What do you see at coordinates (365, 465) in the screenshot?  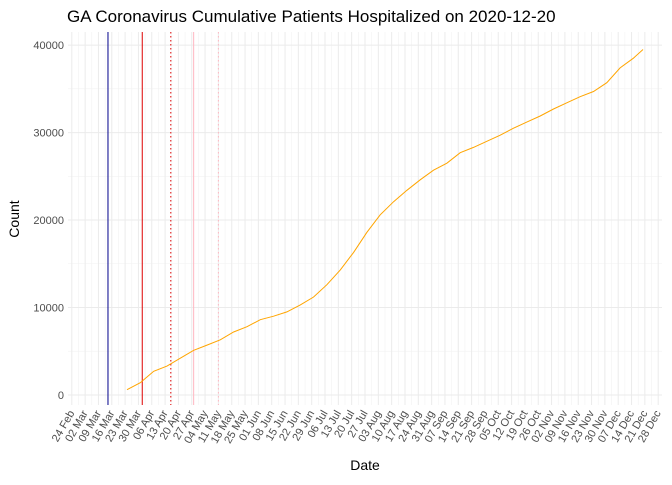 I see `x-axis-label: Date` at bounding box center [365, 465].